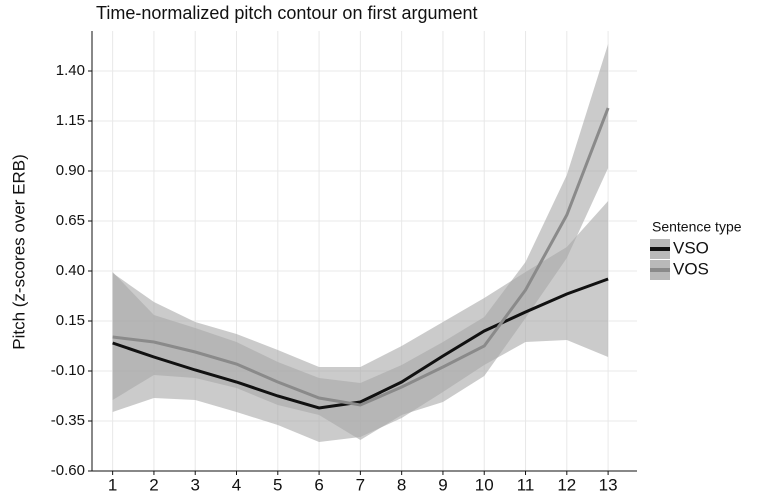 This screenshot has height=496, width=761. Describe the element at coordinates (566, 484) in the screenshot. I see `x-tick-label: 12` at that location.